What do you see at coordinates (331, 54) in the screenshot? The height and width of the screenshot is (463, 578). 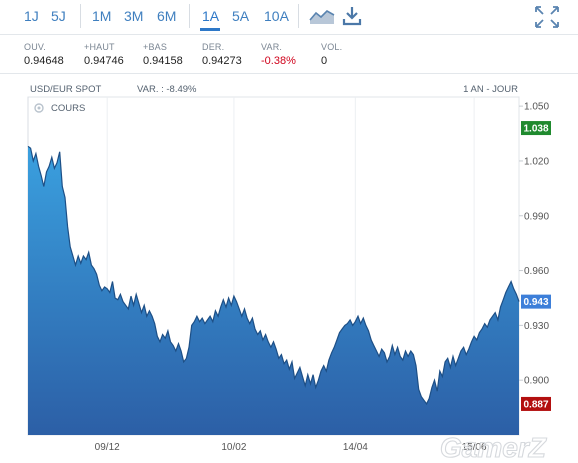 I see `stat-volume: VOL. 0` at bounding box center [331, 54].